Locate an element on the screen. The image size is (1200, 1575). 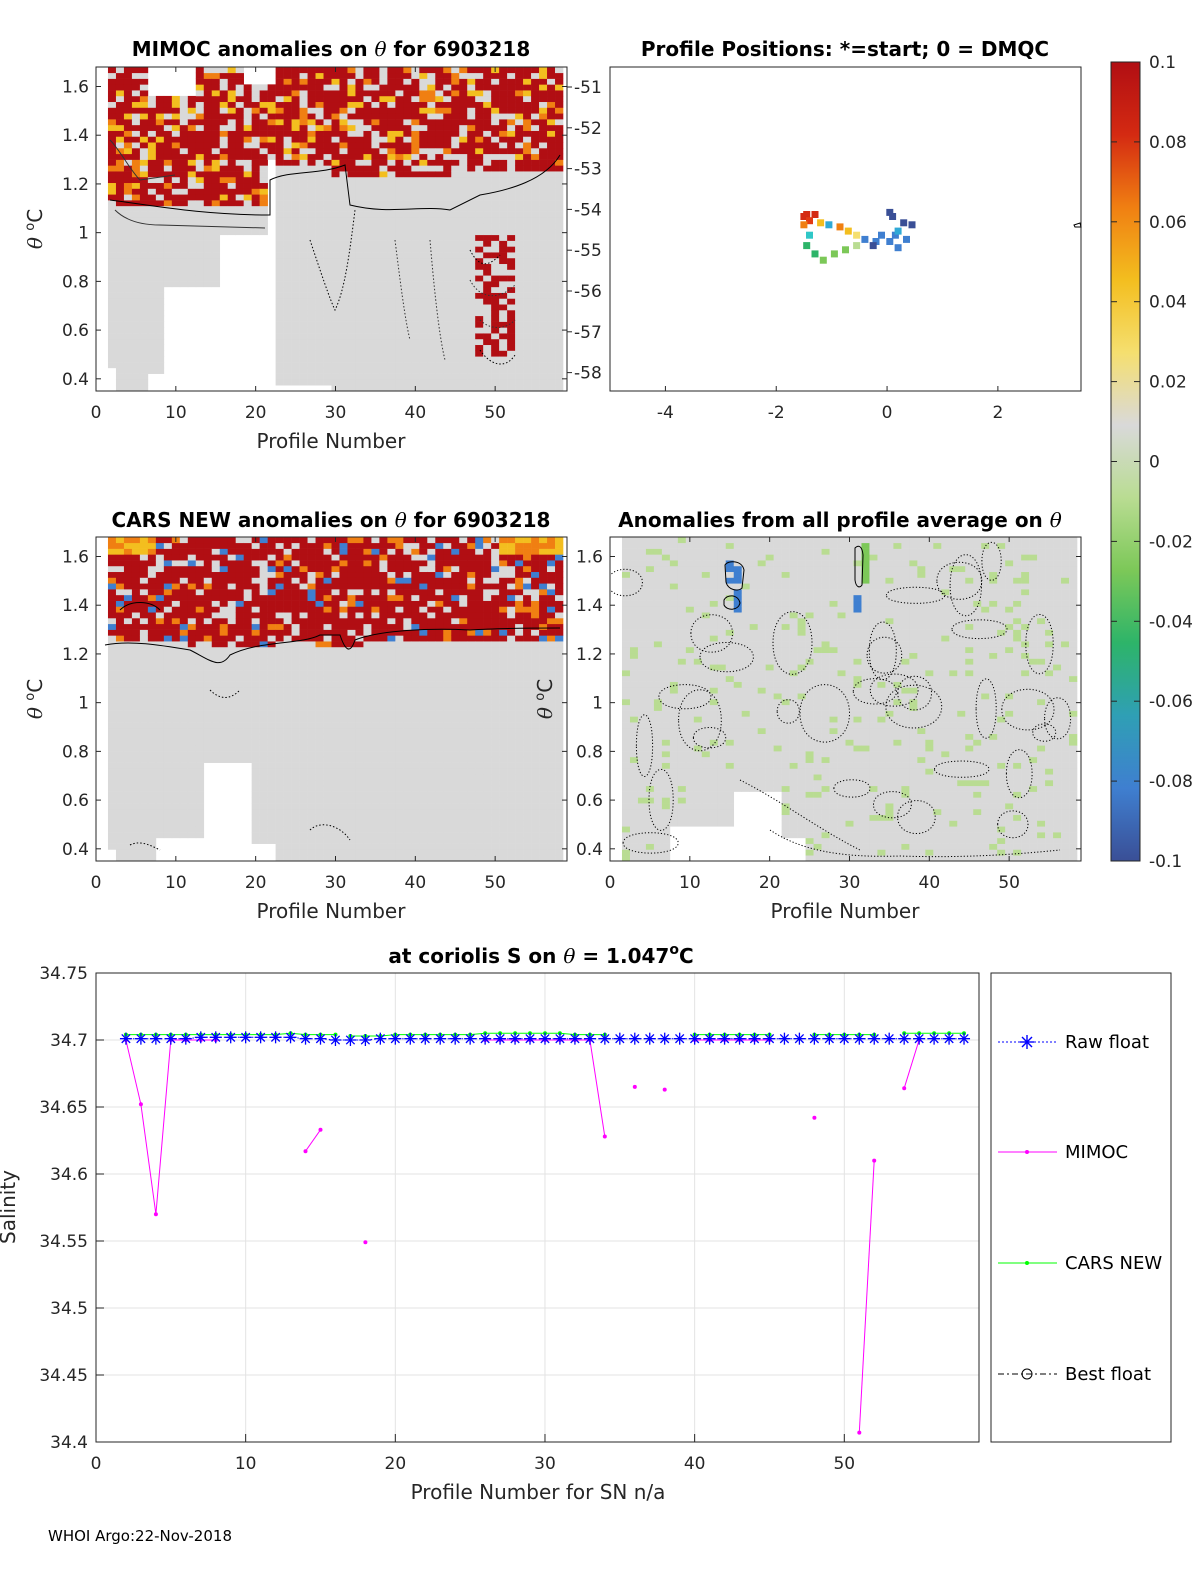
profile-position-point is located at coordinates (876, 241).